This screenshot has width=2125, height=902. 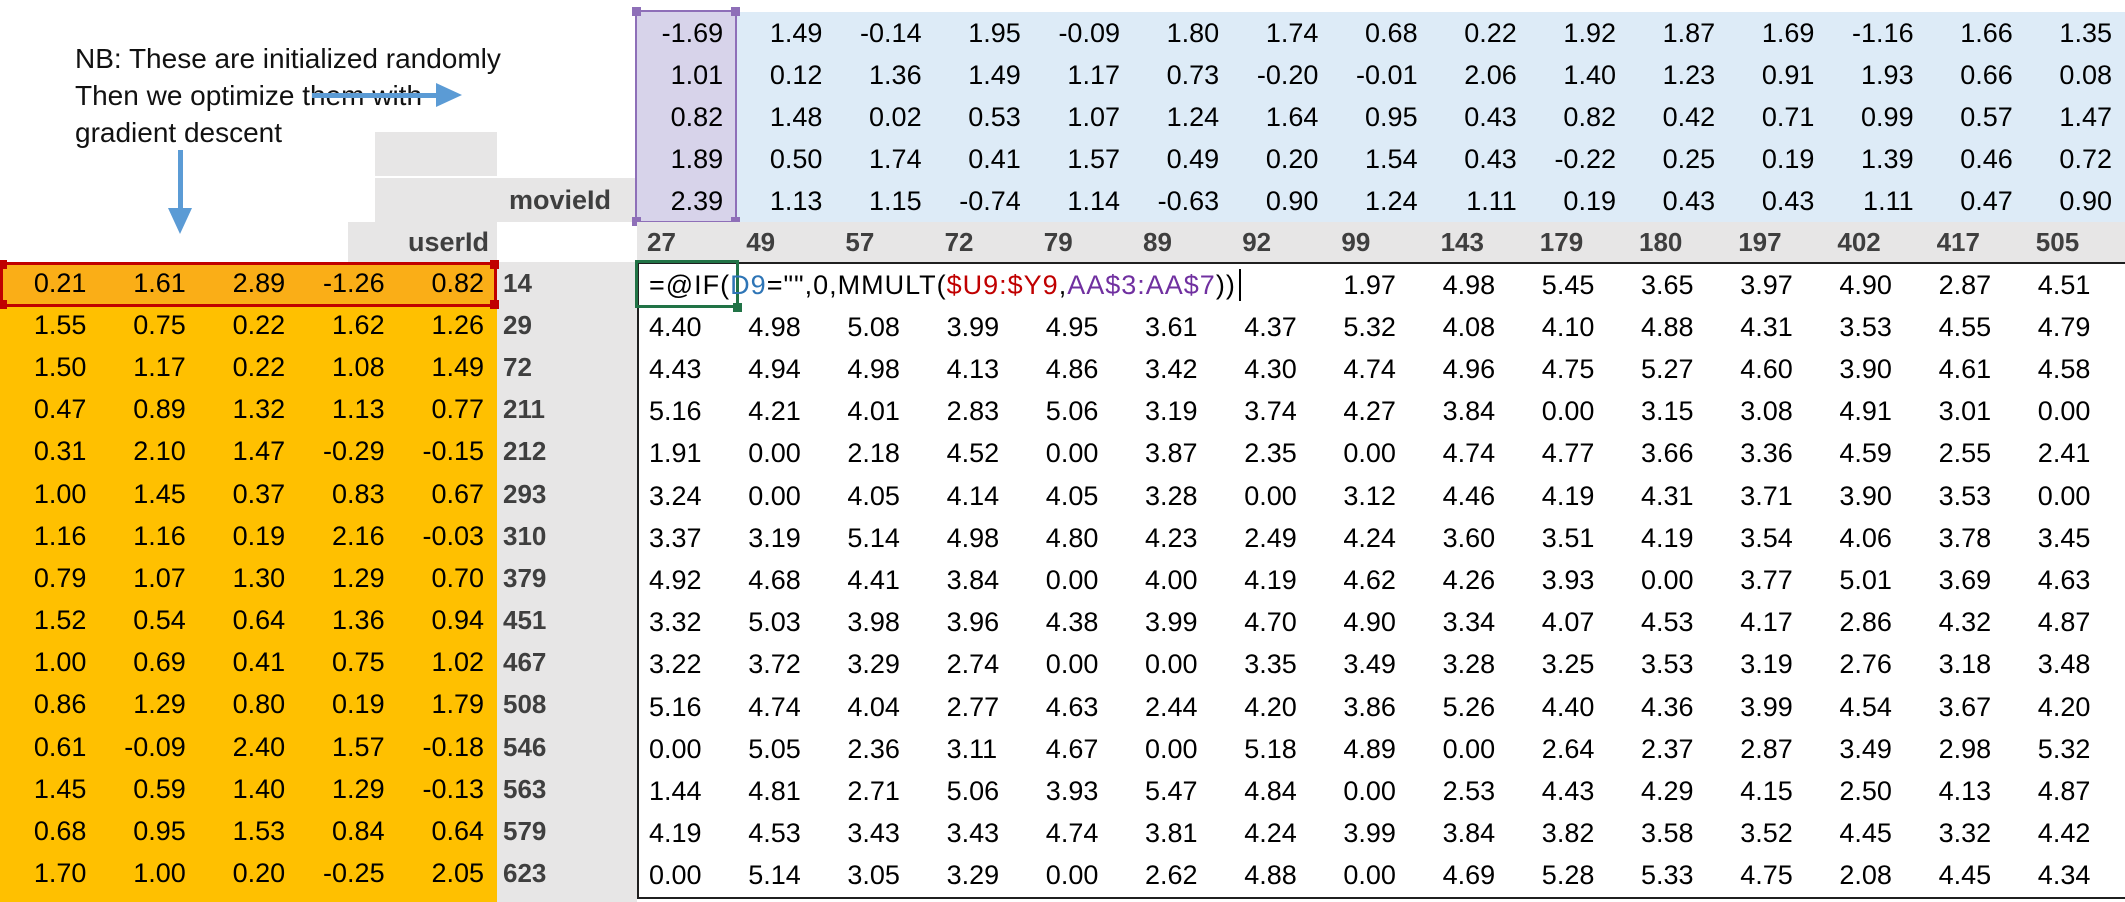 What do you see at coordinates (248, 325) in the screenshot?
I see `user-factor-cell: 0.22` at bounding box center [248, 325].